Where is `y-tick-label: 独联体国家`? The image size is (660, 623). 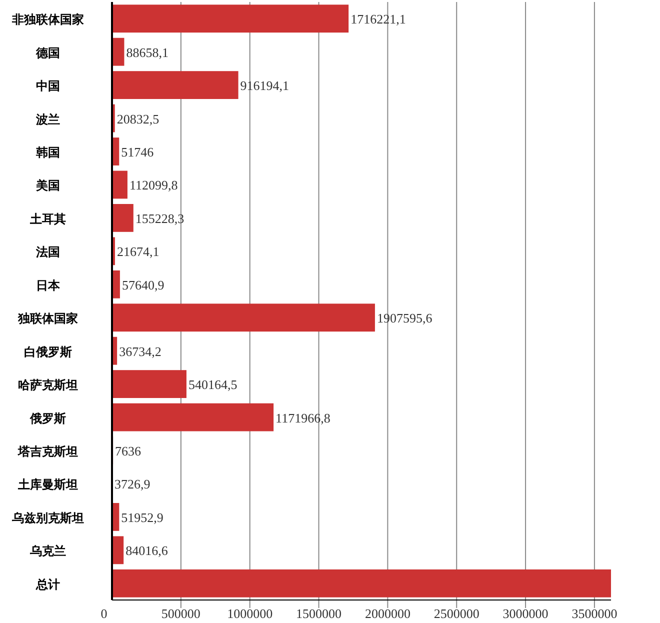 y-tick-label: 独联体国家 is located at coordinates (47, 319).